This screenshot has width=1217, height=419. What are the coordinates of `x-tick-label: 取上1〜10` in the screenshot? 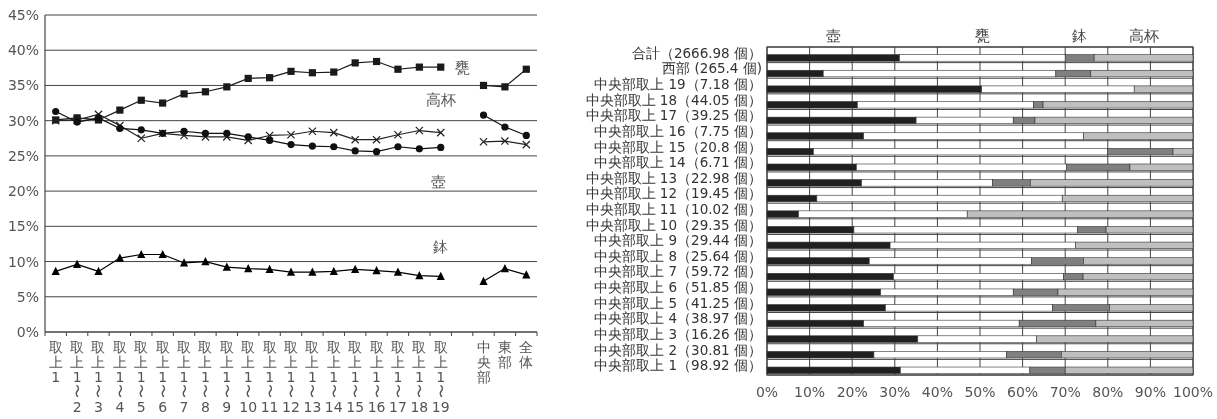 It's located at (248, 377).